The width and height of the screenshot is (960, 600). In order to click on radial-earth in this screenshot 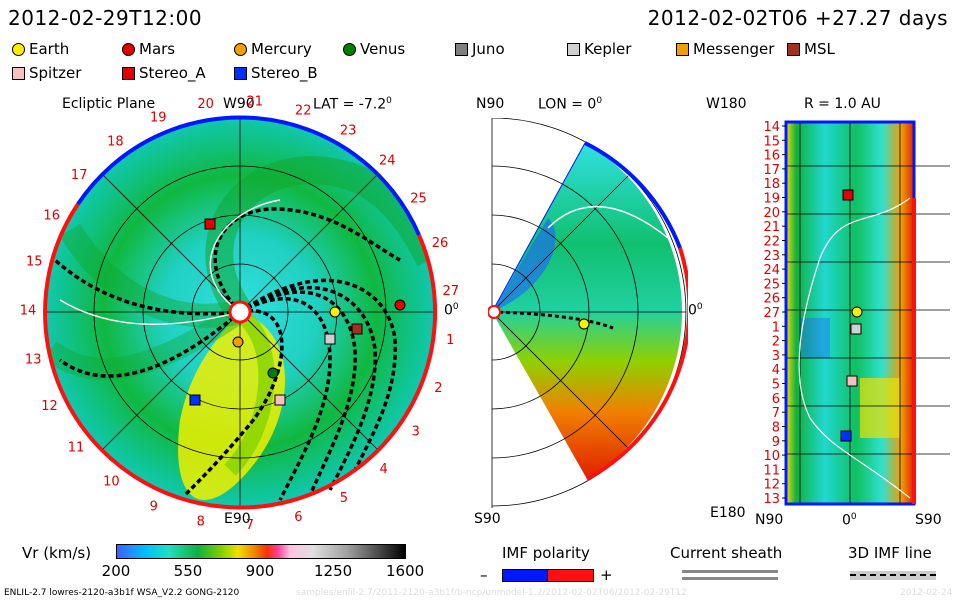, I will do `click(857, 312)`.